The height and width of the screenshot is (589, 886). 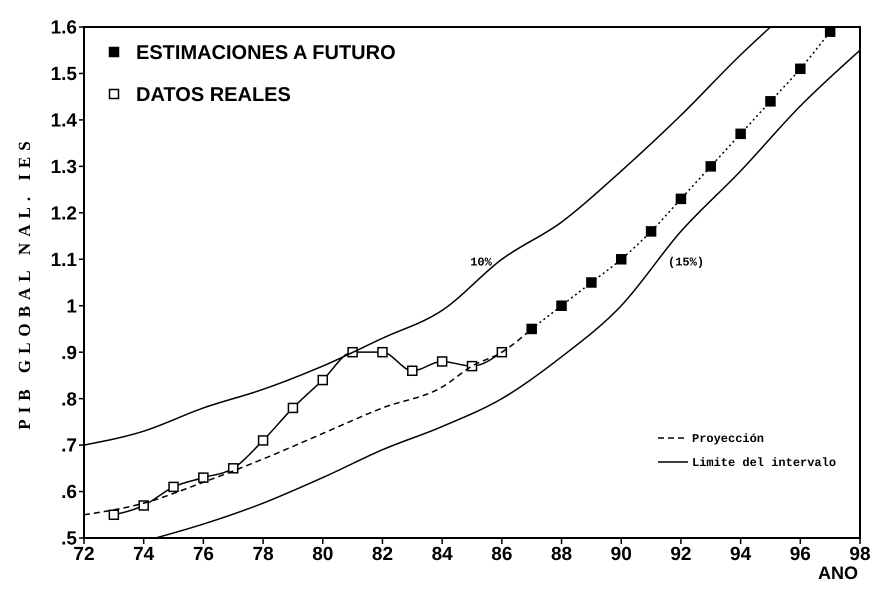 I want to click on x-tick-label: 88, so click(x=561, y=554).